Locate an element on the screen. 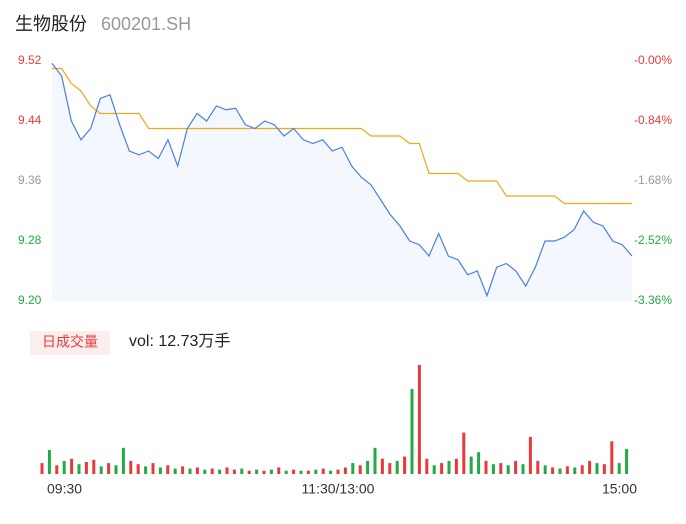 The width and height of the screenshot is (686, 524). stock-code: 600201.SH is located at coordinates (146, 24).